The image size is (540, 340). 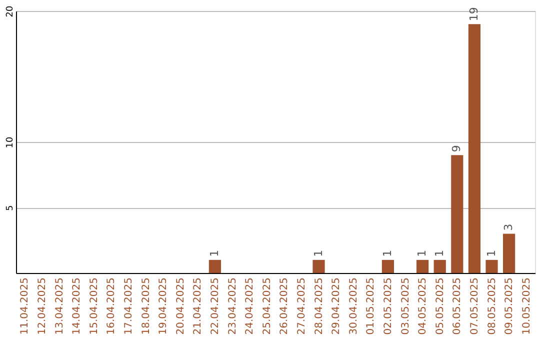 What do you see at coordinates (336, 306) in the screenshot?
I see `x-tick-label: 29.04.2025` at bounding box center [336, 306].